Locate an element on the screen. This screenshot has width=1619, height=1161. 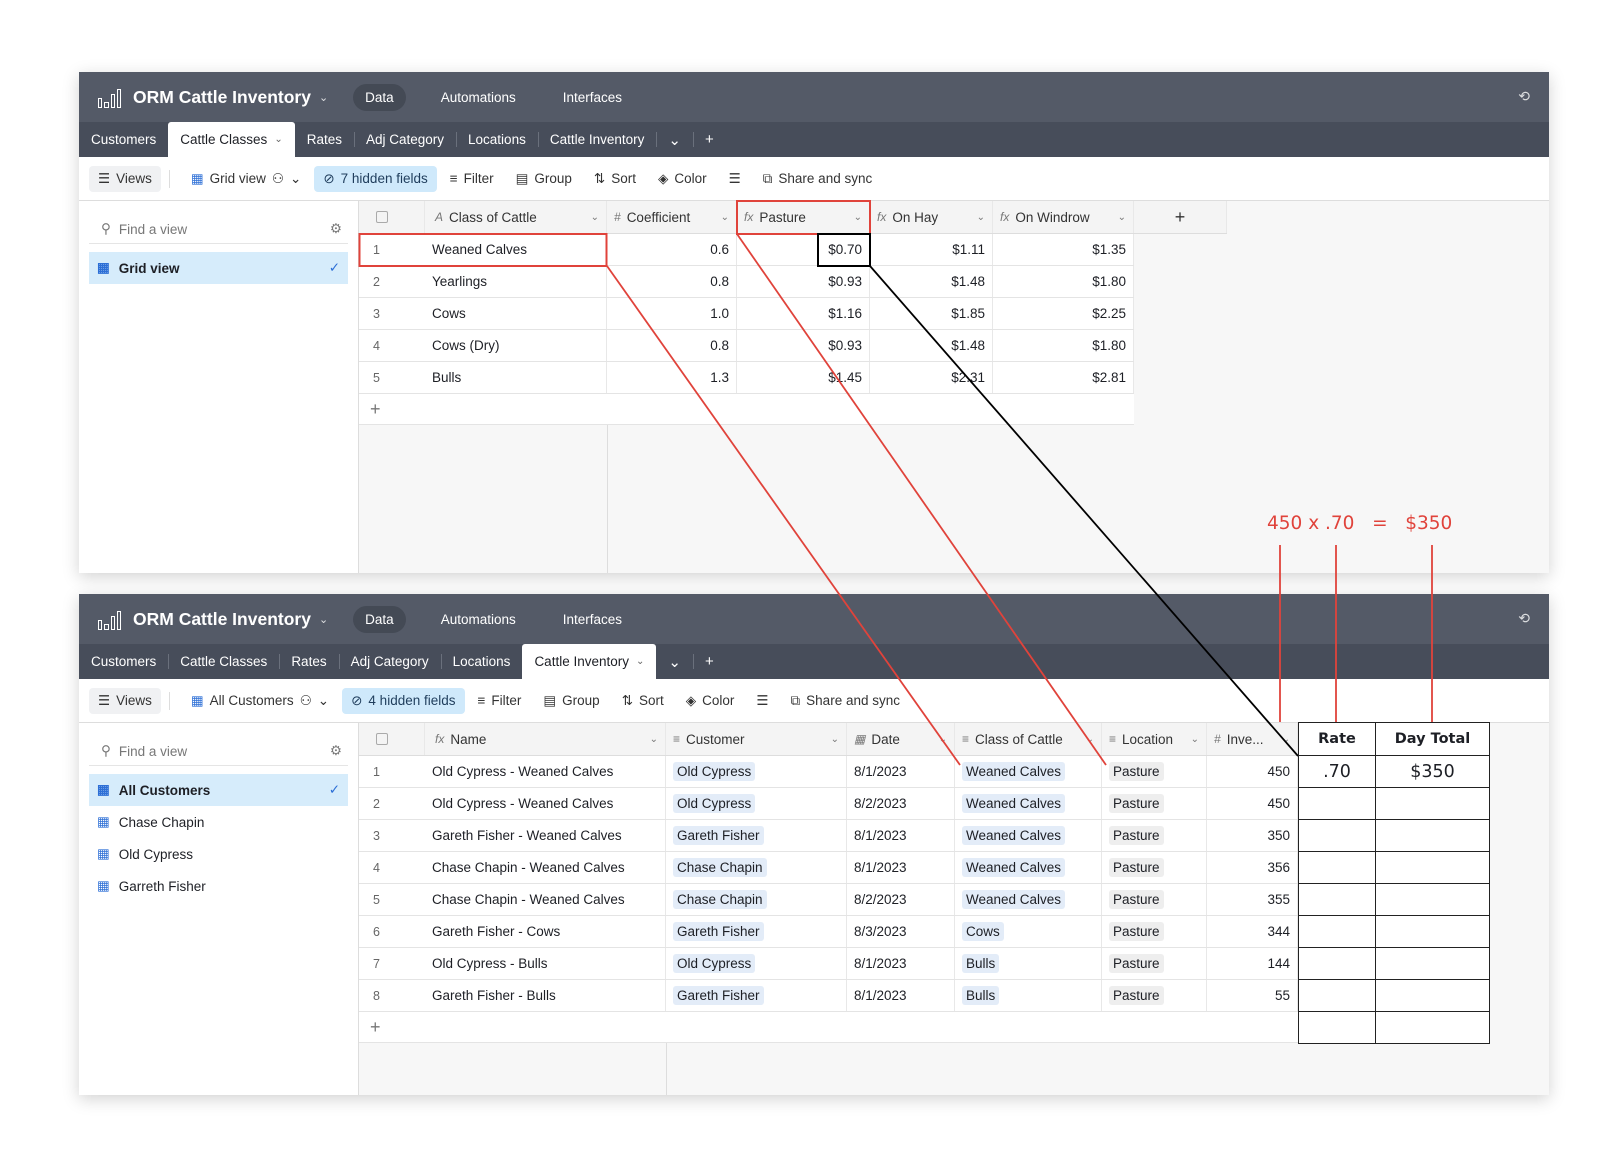
cell: 450 is located at coordinates (1252, 771).